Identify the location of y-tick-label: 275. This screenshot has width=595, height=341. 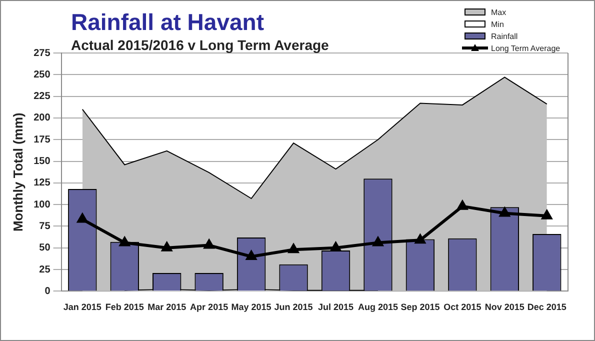
(42, 53).